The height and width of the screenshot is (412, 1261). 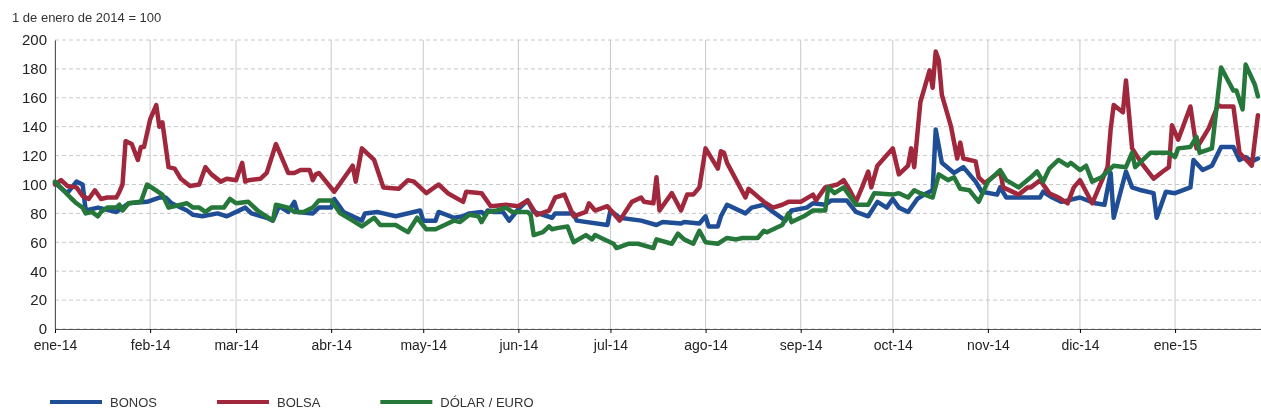 What do you see at coordinates (55, 345) in the screenshot?
I see `x-tick-label: ene-14` at bounding box center [55, 345].